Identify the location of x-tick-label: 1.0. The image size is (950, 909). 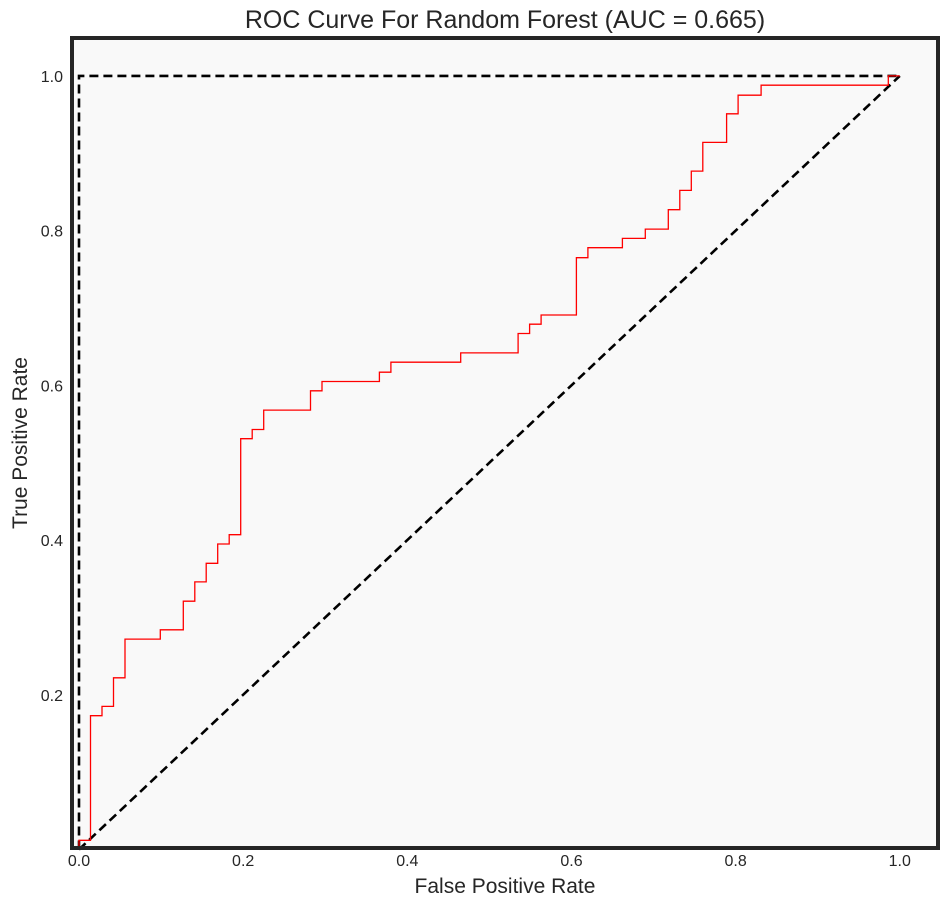
(900, 861).